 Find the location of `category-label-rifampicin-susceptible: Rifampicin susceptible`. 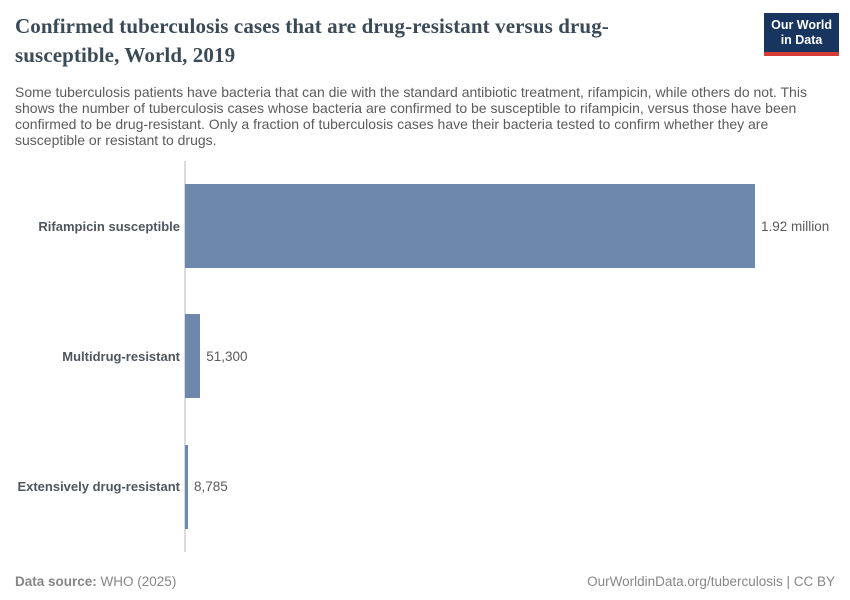

category-label-rifampicin-susceptible: Rifampicin susceptible is located at coordinates (109, 226).